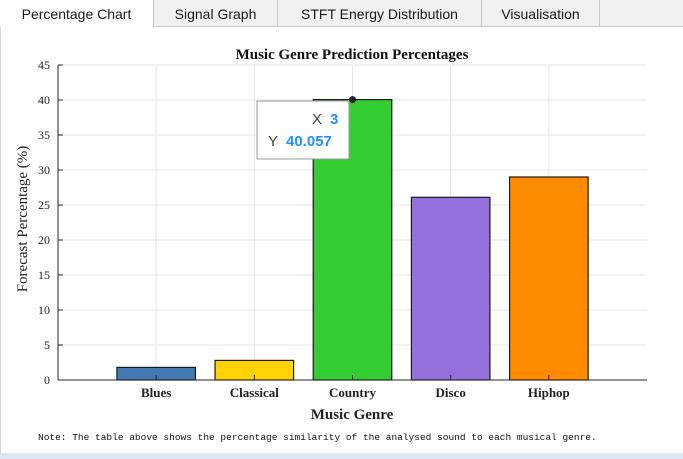 The height and width of the screenshot is (459, 683). I want to click on datatip: X 3 Y 40.057, so click(306, 128).